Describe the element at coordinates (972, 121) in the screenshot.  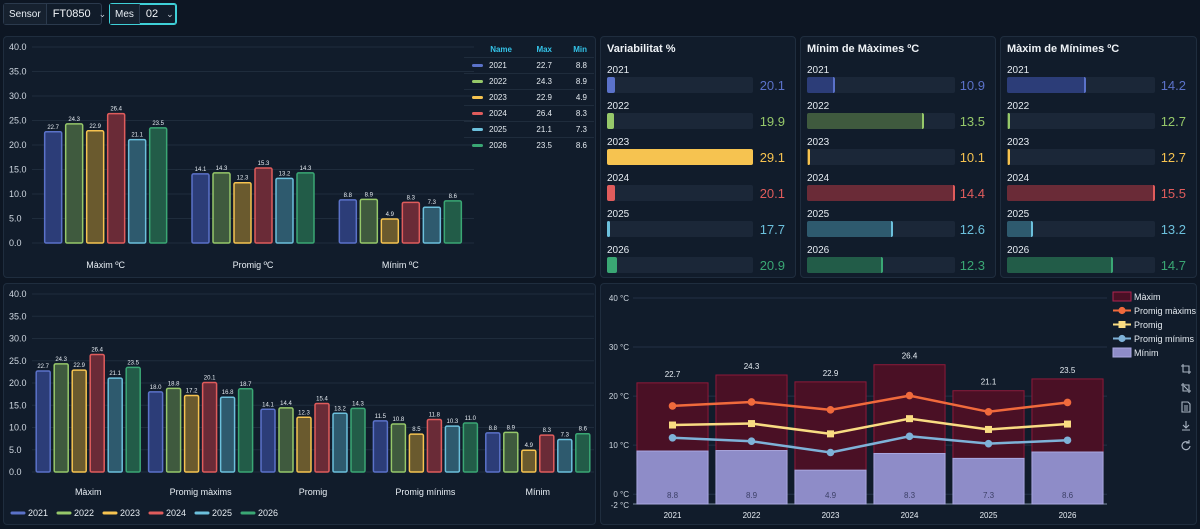
I see `bar-value: 13.5` at that location.